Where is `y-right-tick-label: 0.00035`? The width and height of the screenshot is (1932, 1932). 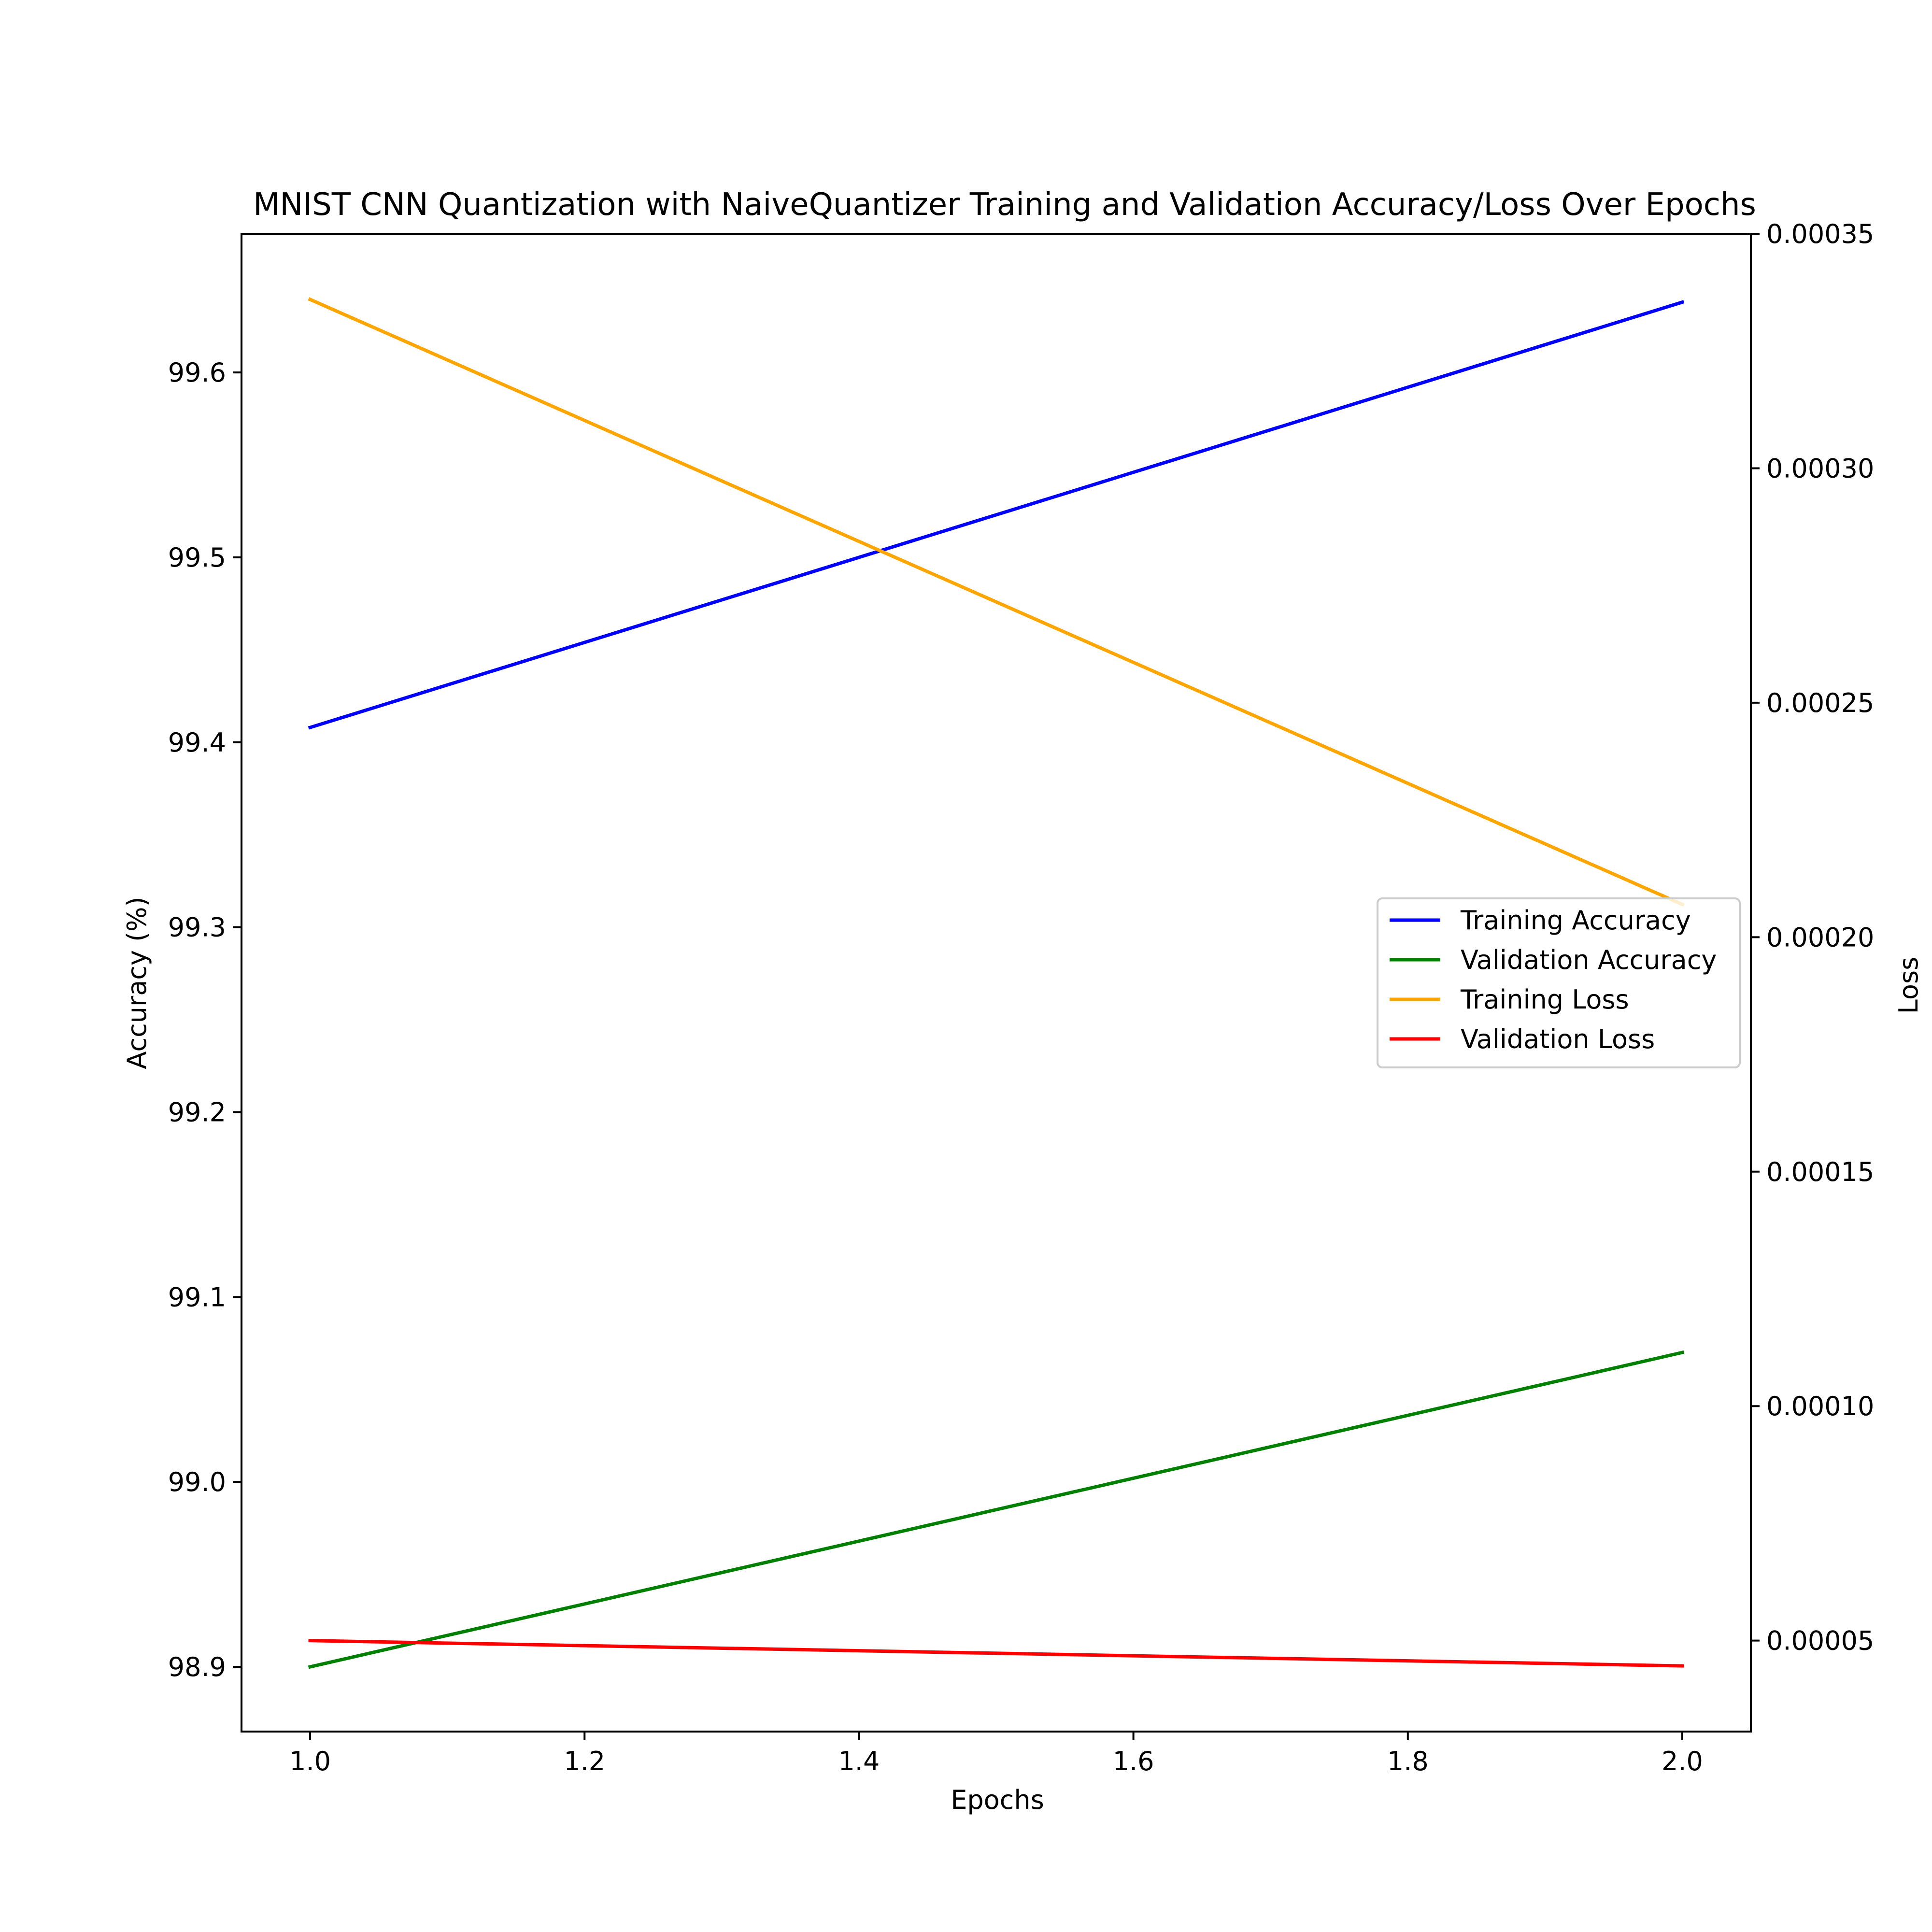
y-right-tick-label: 0.00035 is located at coordinates (1820, 234).